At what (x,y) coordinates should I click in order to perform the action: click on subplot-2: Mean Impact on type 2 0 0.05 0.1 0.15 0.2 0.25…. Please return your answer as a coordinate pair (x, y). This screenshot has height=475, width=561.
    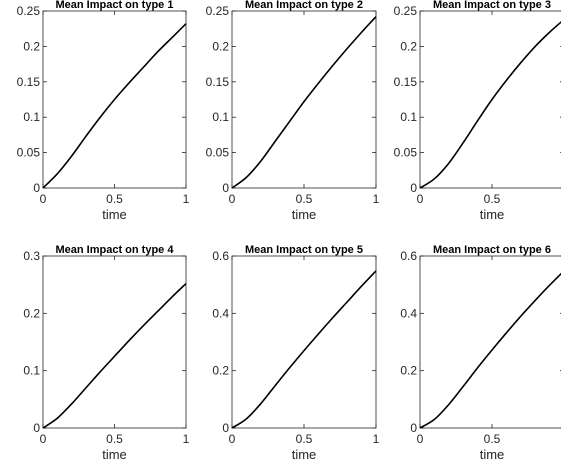
    Looking at the image, I should click on (293, 111).